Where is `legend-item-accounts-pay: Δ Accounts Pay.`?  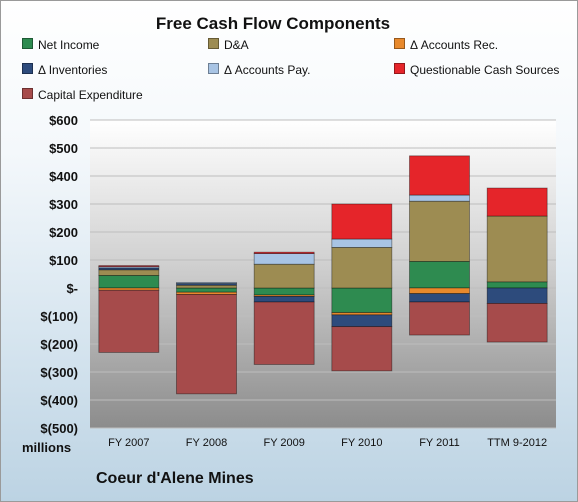 legend-item-accounts-pay: Δ Accounts Pay. is located at coordinates (259, 70).